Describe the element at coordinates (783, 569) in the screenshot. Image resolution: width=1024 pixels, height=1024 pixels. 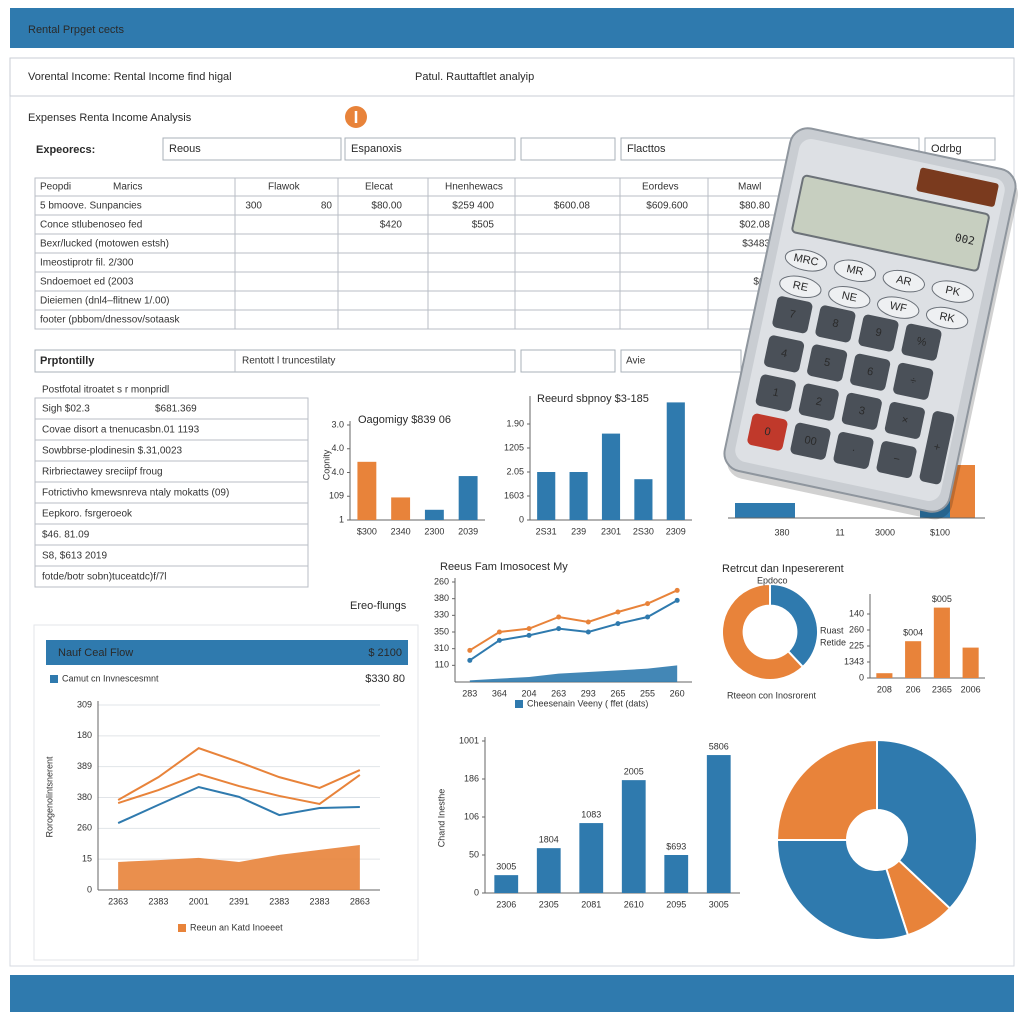
I see `chart-title: Retrcut dan Inpesererent` at that location.